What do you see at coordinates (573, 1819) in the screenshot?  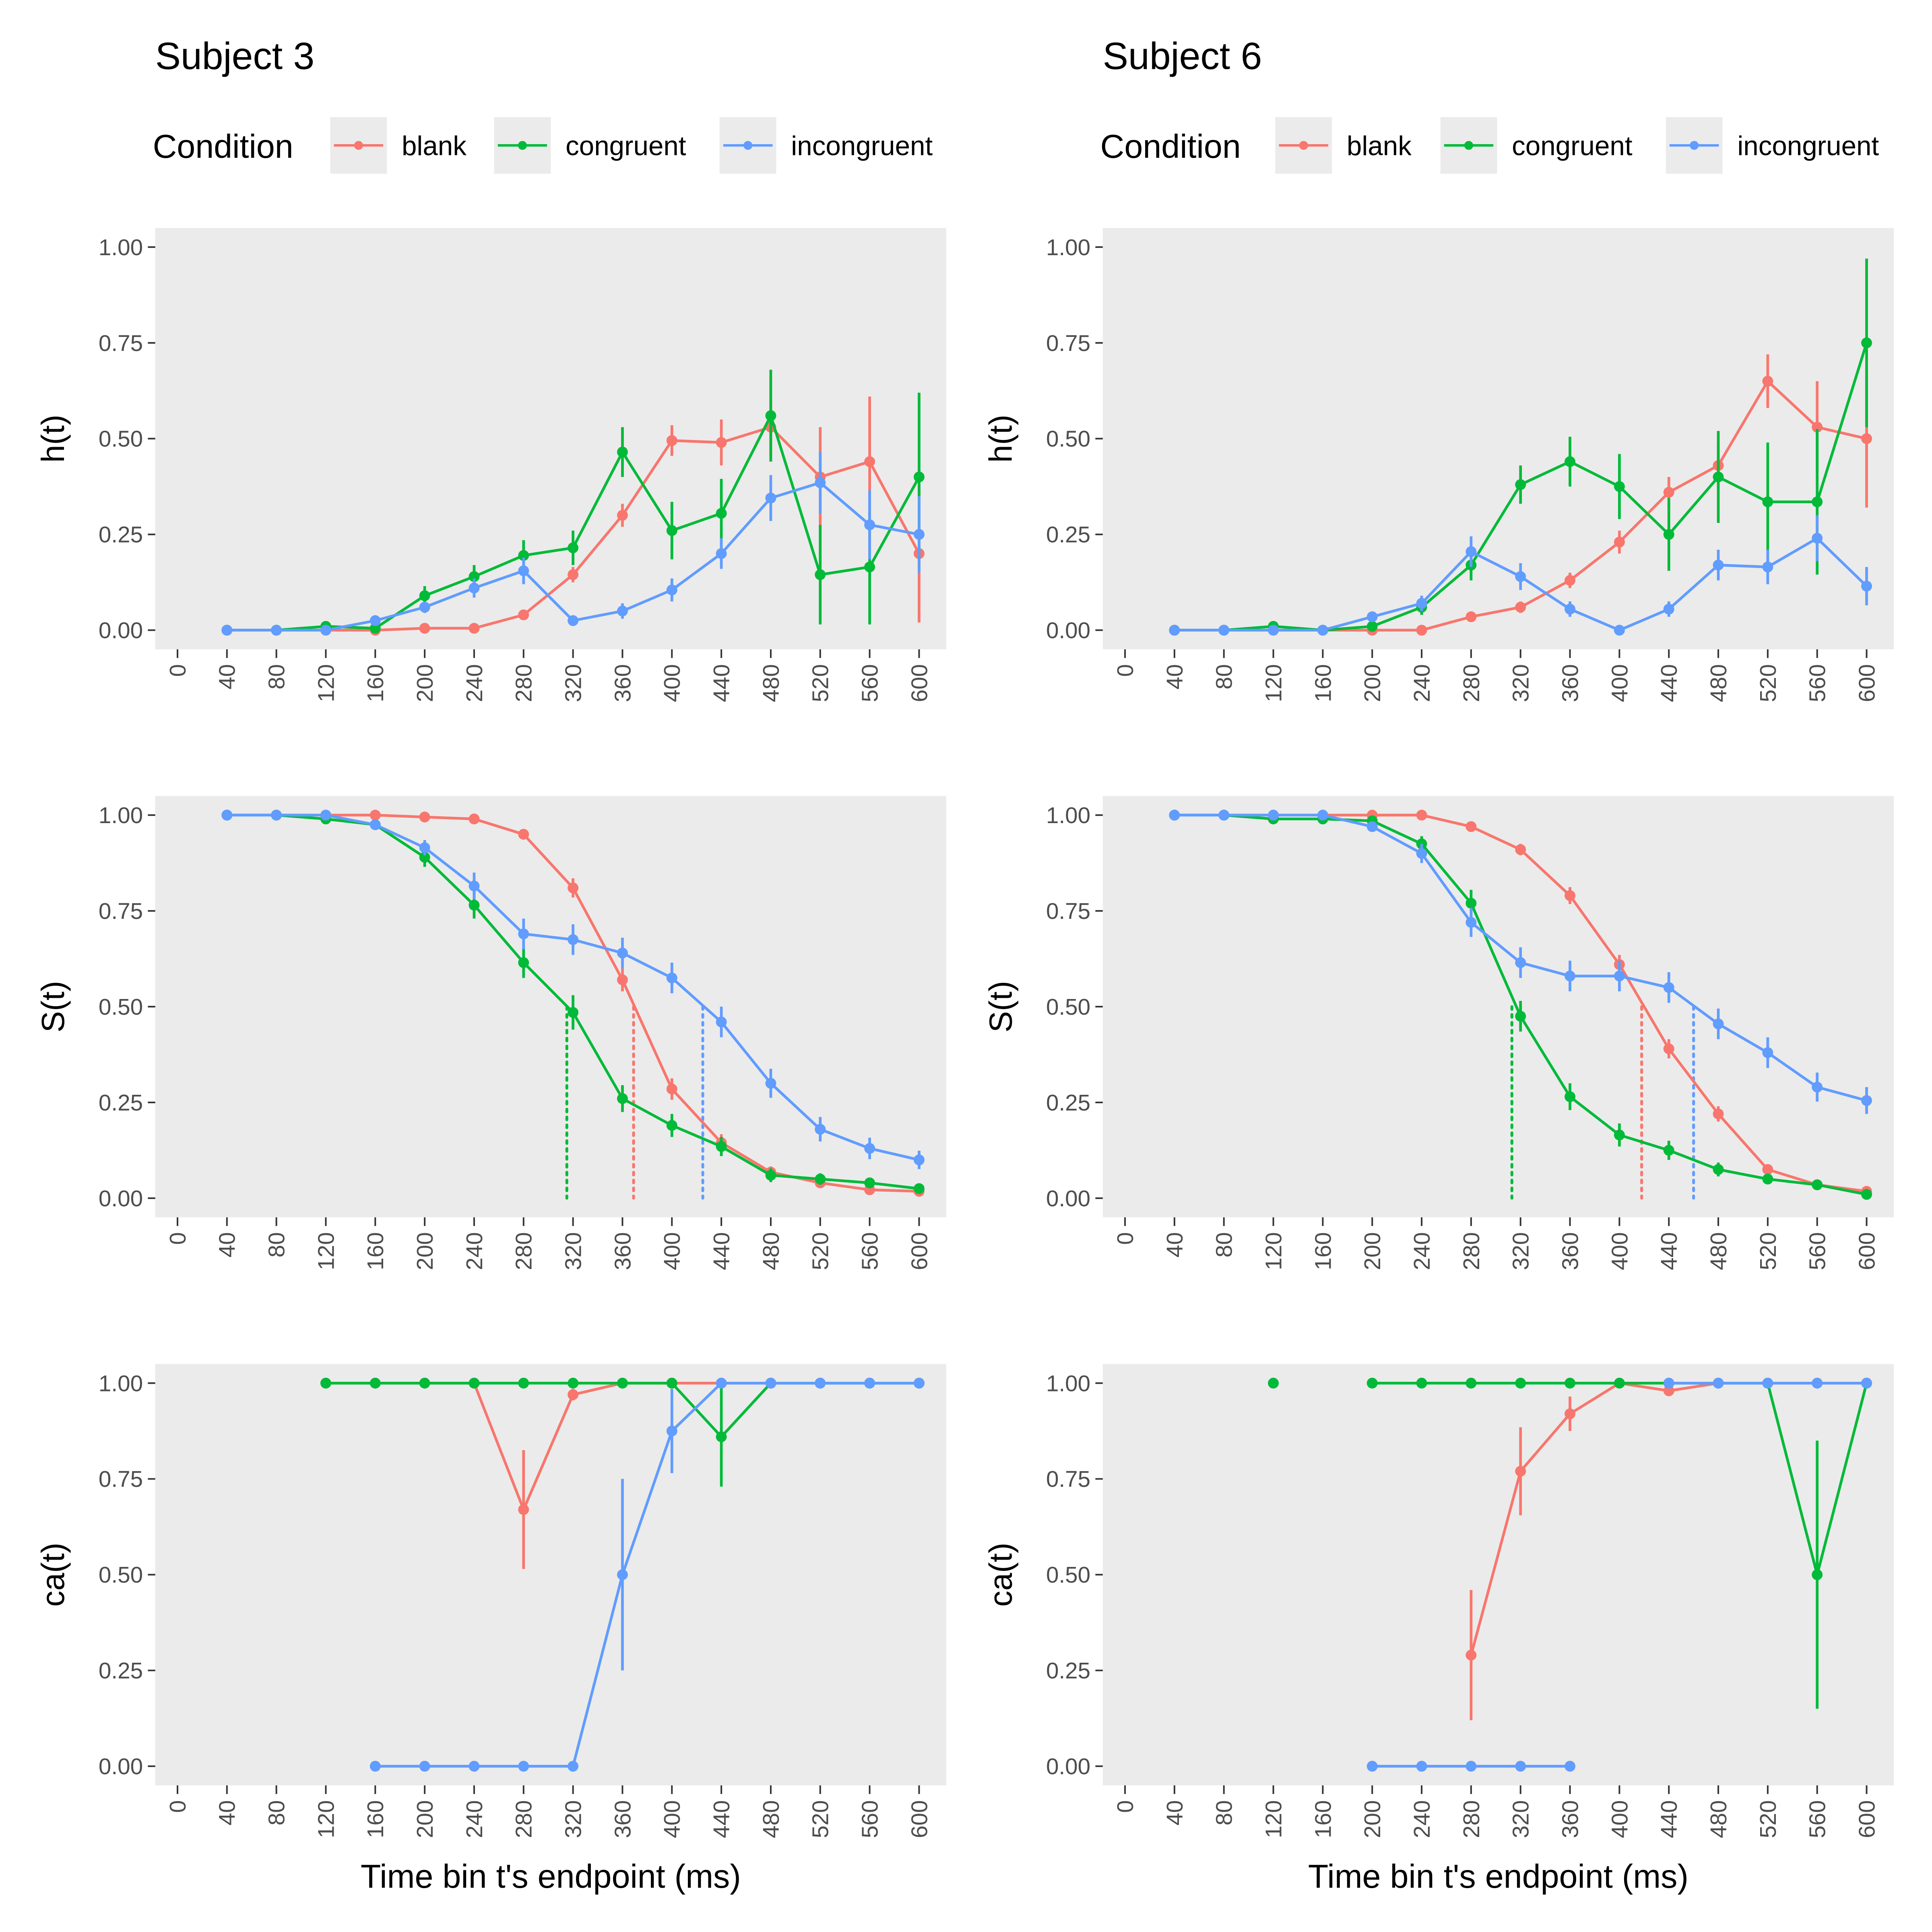 I see `x-tick-label: 320` at bounding box center [573, 1819].